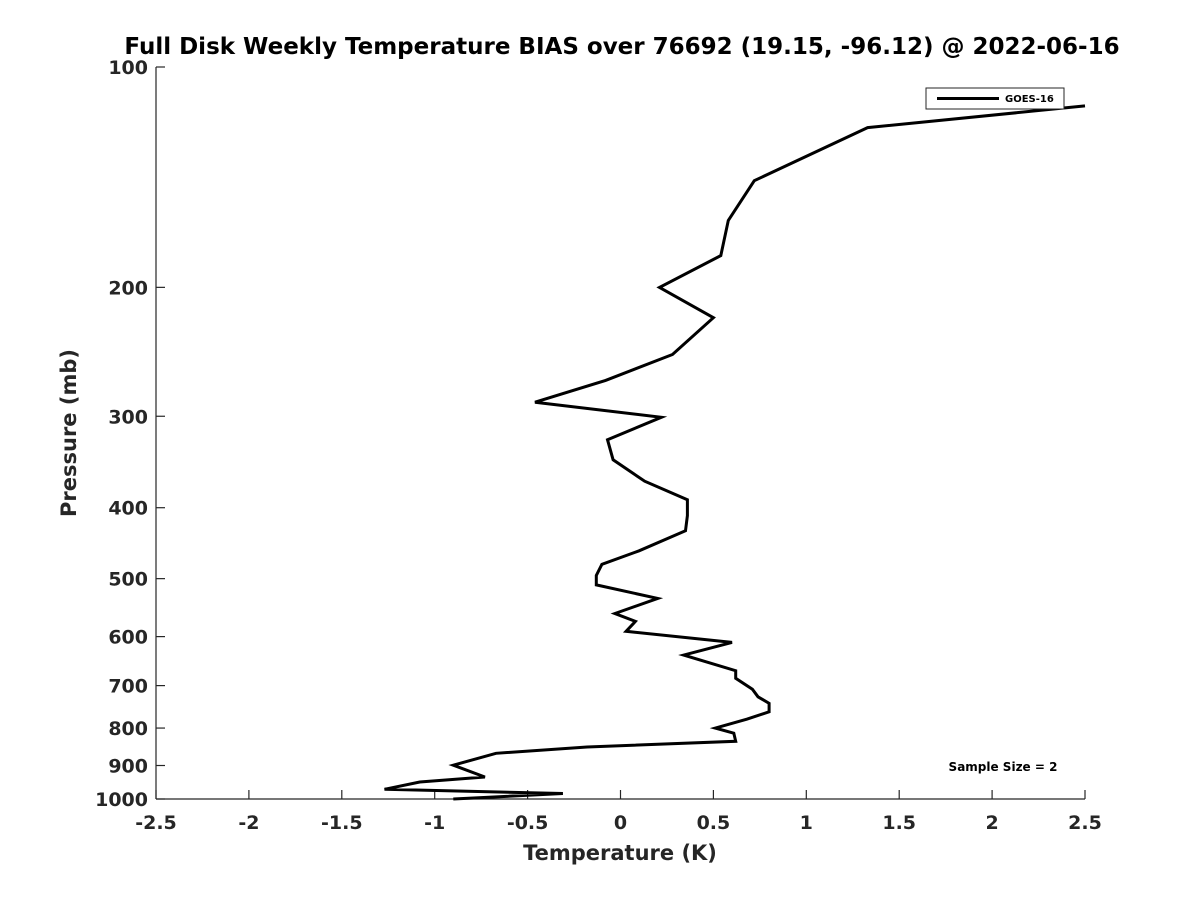 The image size is (1200, 900). What do you see at coordinates (128, 509) in the screenshot?
I see `y-tick-label: 400` at bounding box center [128, 509].